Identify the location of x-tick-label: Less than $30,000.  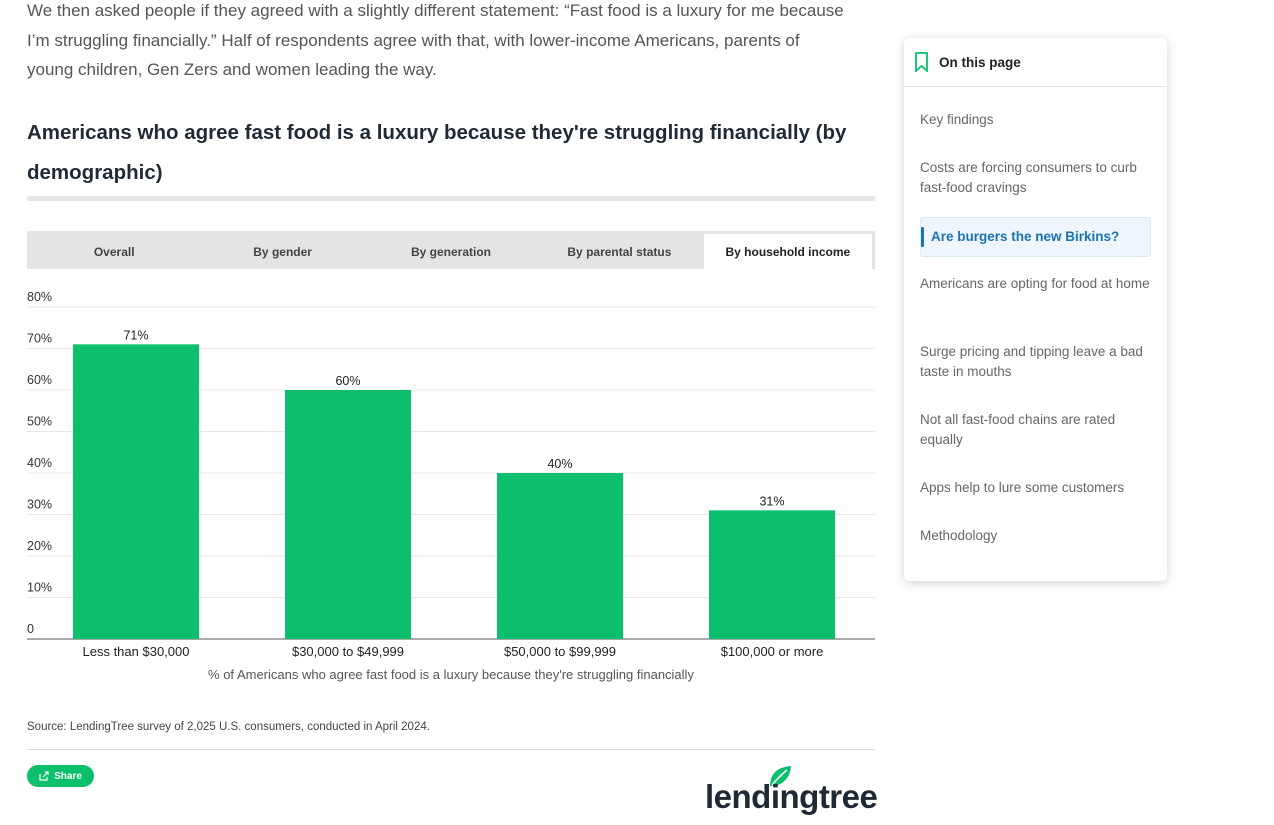
(136, 651).